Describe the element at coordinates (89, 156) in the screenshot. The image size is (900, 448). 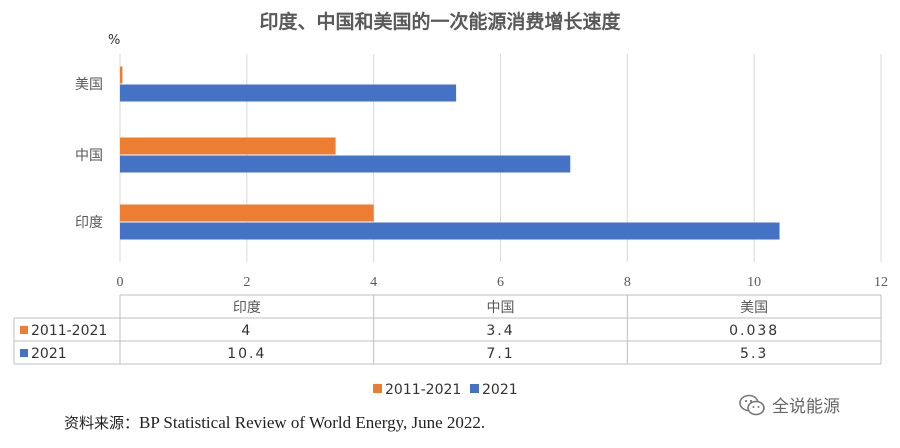
I see `category-label: 中国` at that location.